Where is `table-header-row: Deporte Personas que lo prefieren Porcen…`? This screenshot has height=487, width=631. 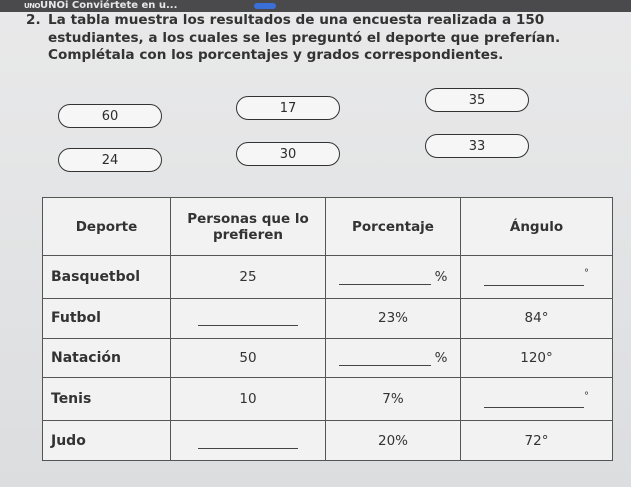 table-header-row: Deporte Personas que lo prefieren Porcen… is located at coordinates (327, 226).